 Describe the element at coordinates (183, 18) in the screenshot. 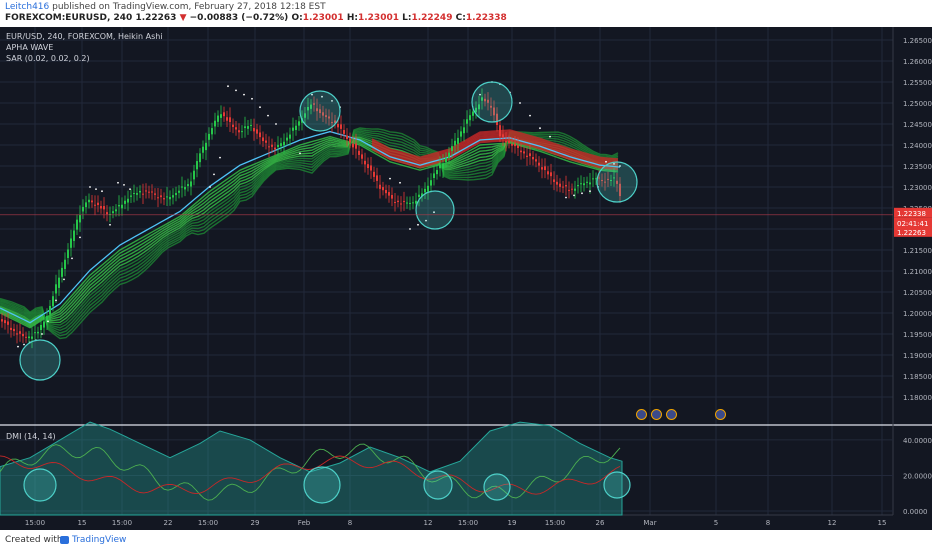

I see `down-arrow-icon: ▼` at that location.